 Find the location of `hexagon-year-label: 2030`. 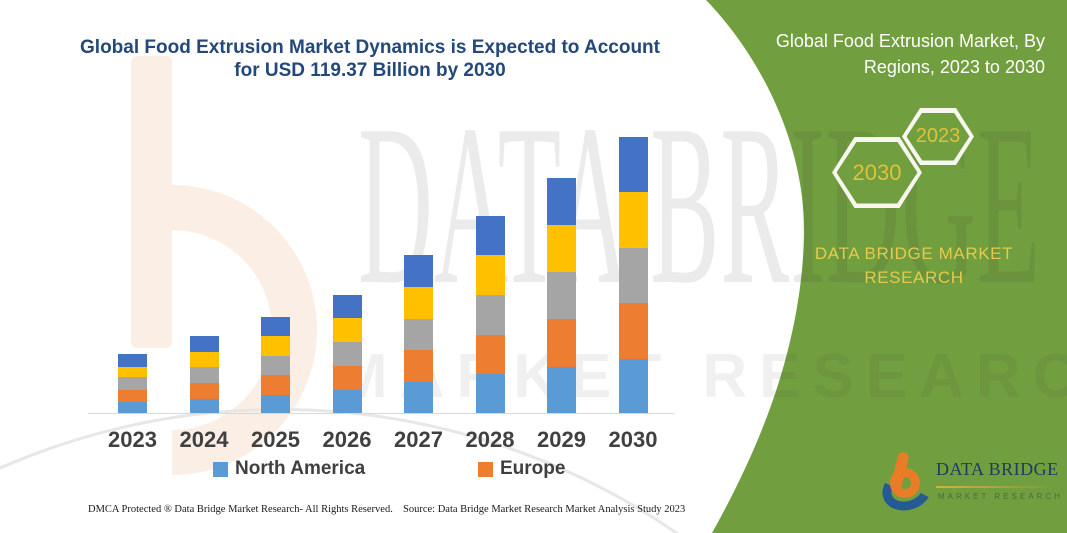

hexagon-year-label: 2030 is located at coordinates (877, 172).